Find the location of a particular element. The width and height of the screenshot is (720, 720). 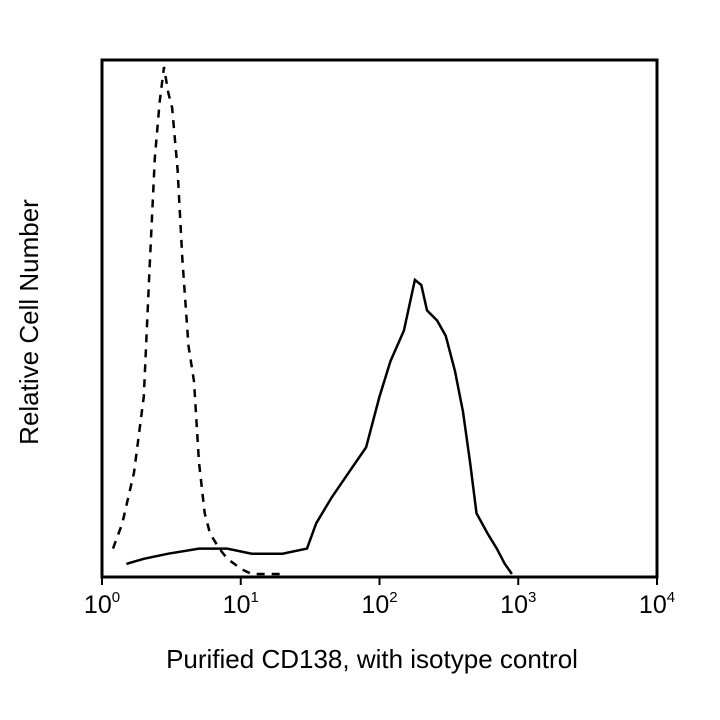

x-tick-label: 10³ is located at coordinates (518, 604).